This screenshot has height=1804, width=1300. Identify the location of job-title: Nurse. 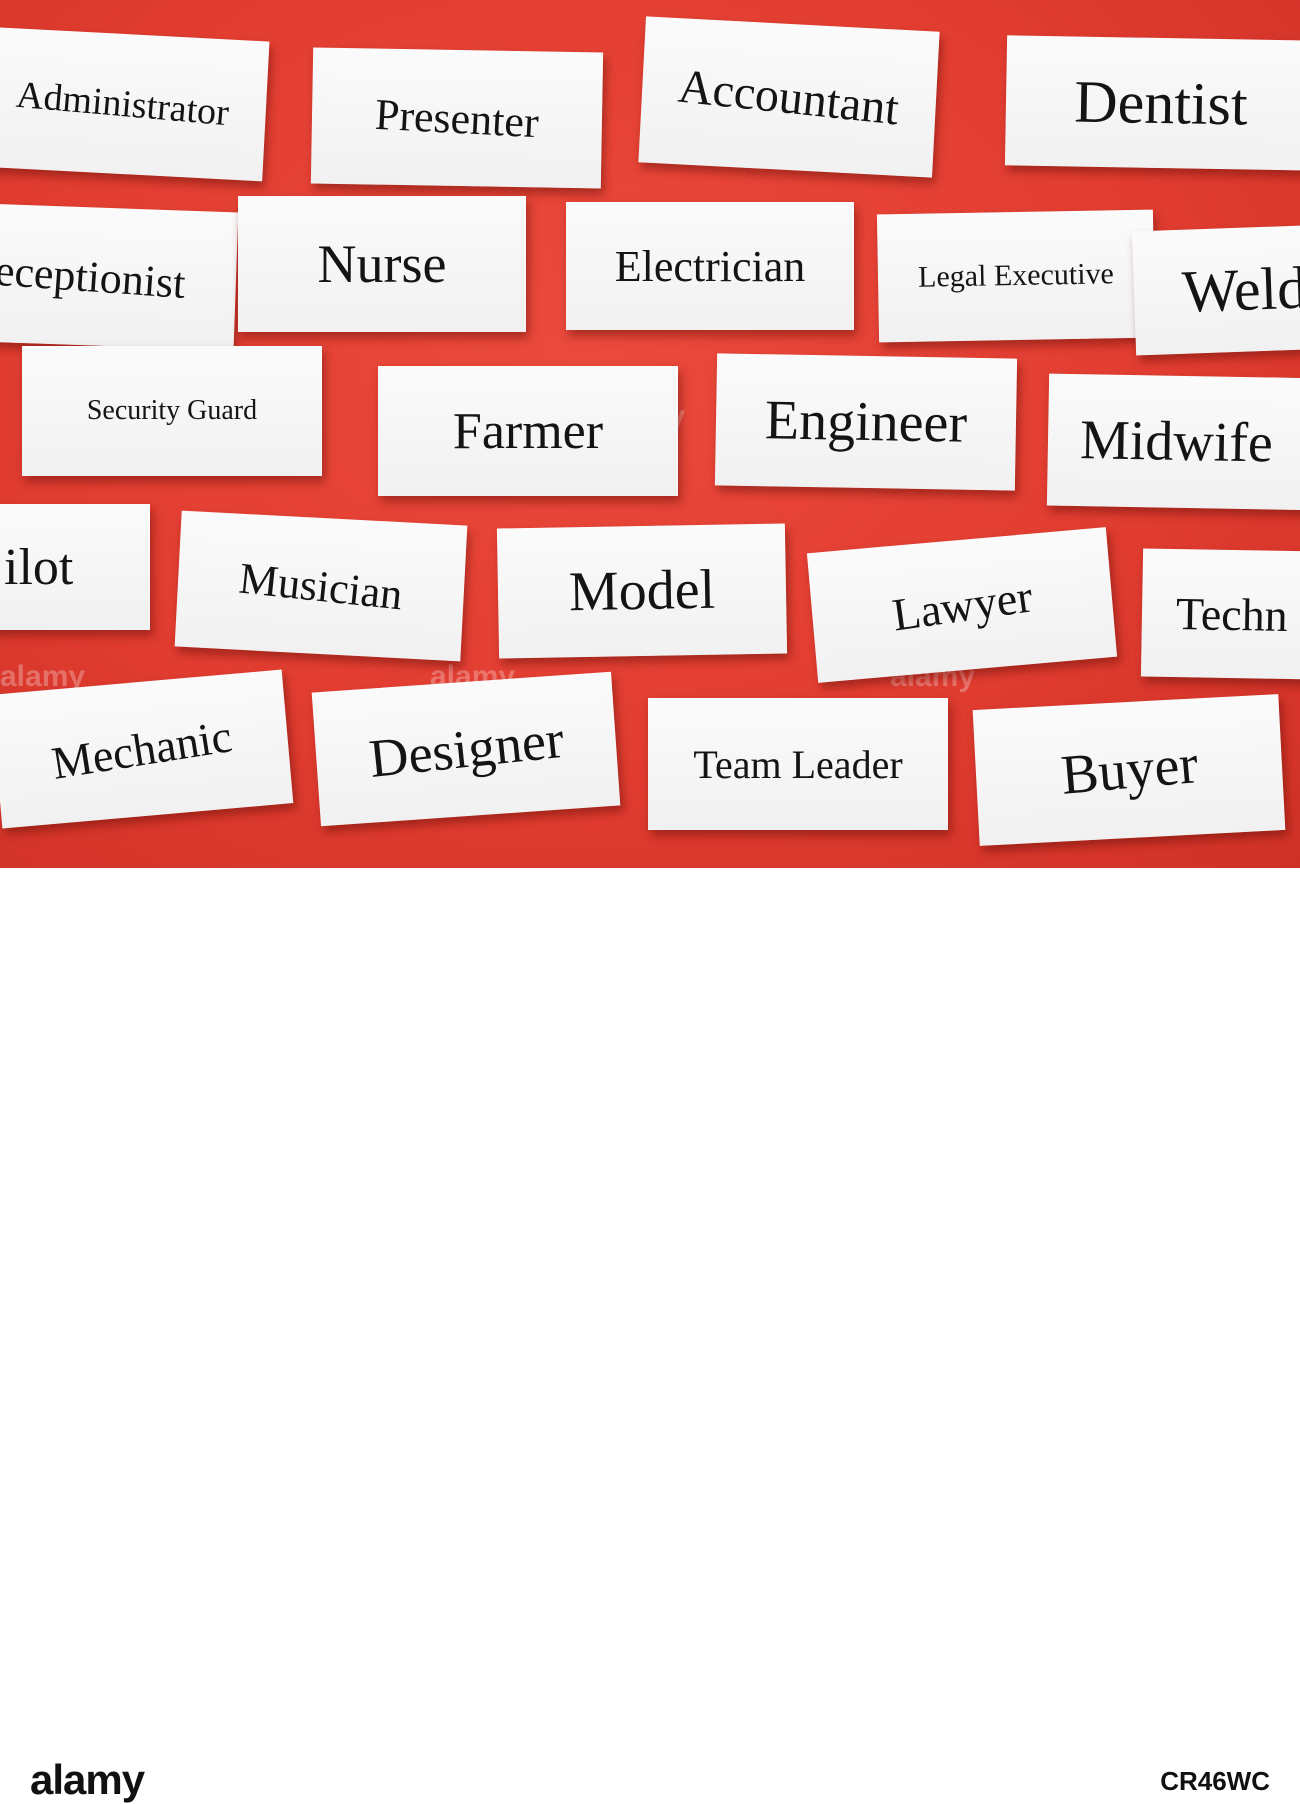
(382, 264).